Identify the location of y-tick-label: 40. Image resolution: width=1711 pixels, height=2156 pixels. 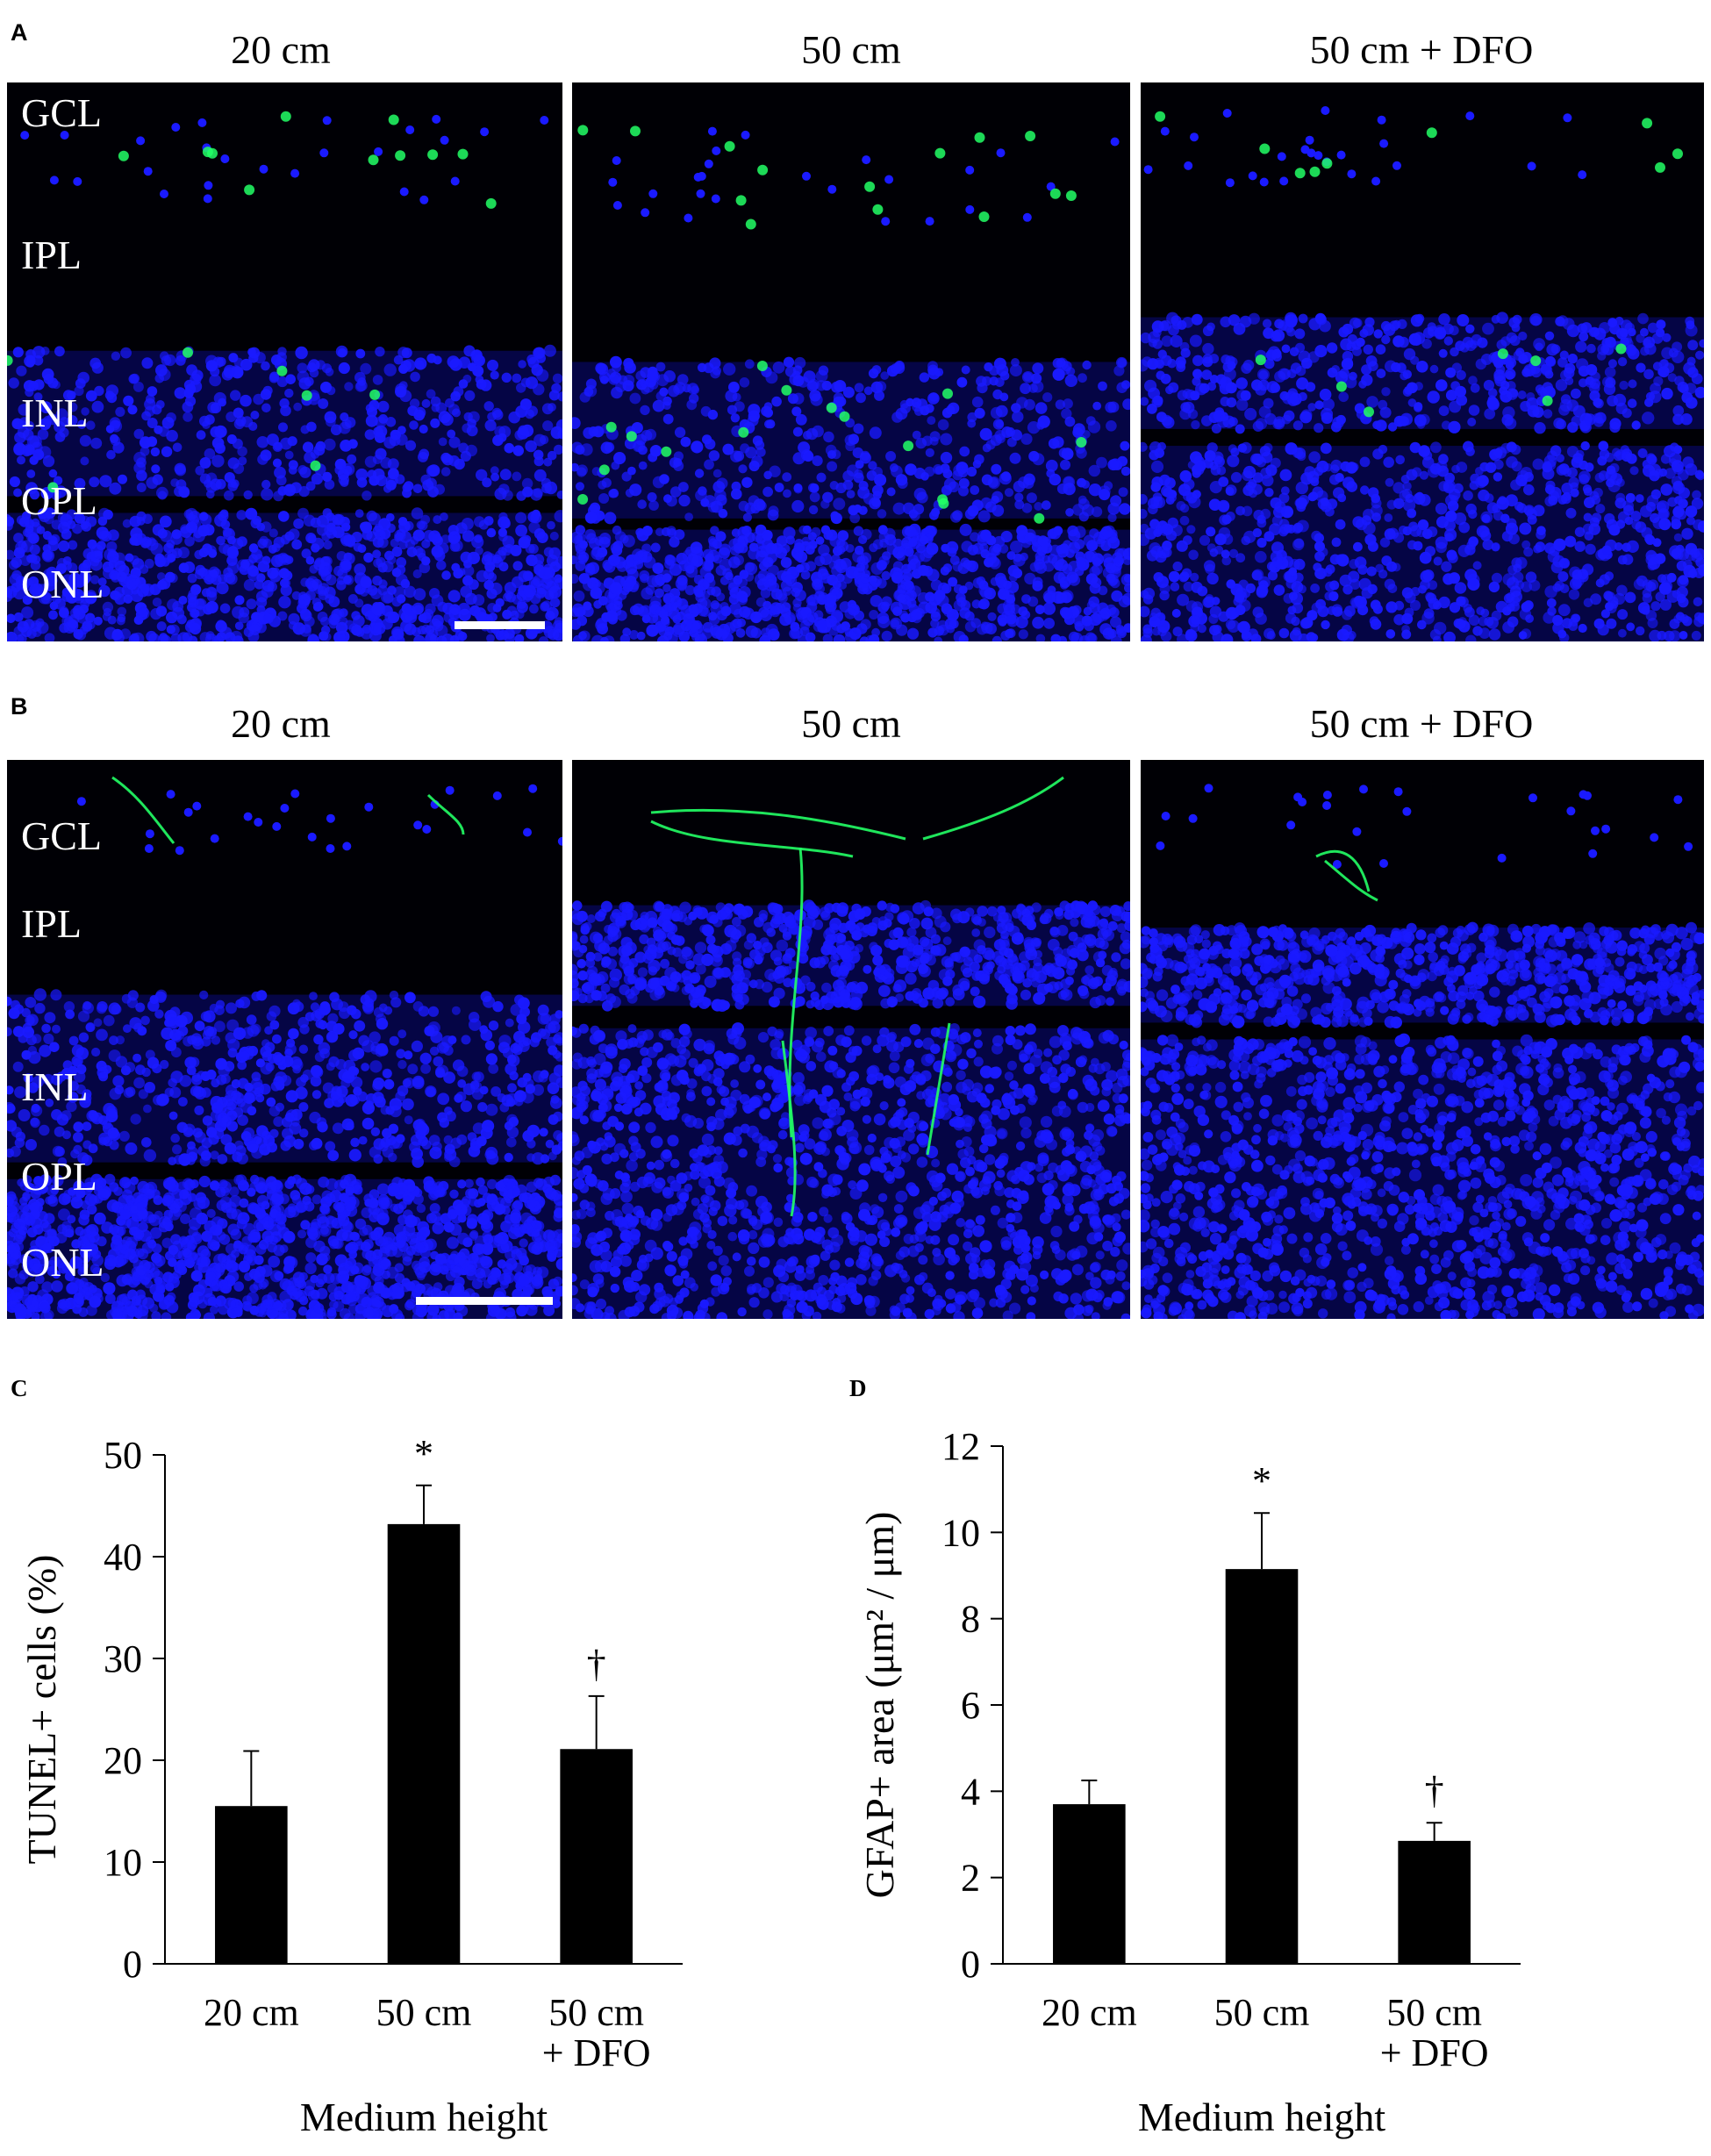
(123, 1557).